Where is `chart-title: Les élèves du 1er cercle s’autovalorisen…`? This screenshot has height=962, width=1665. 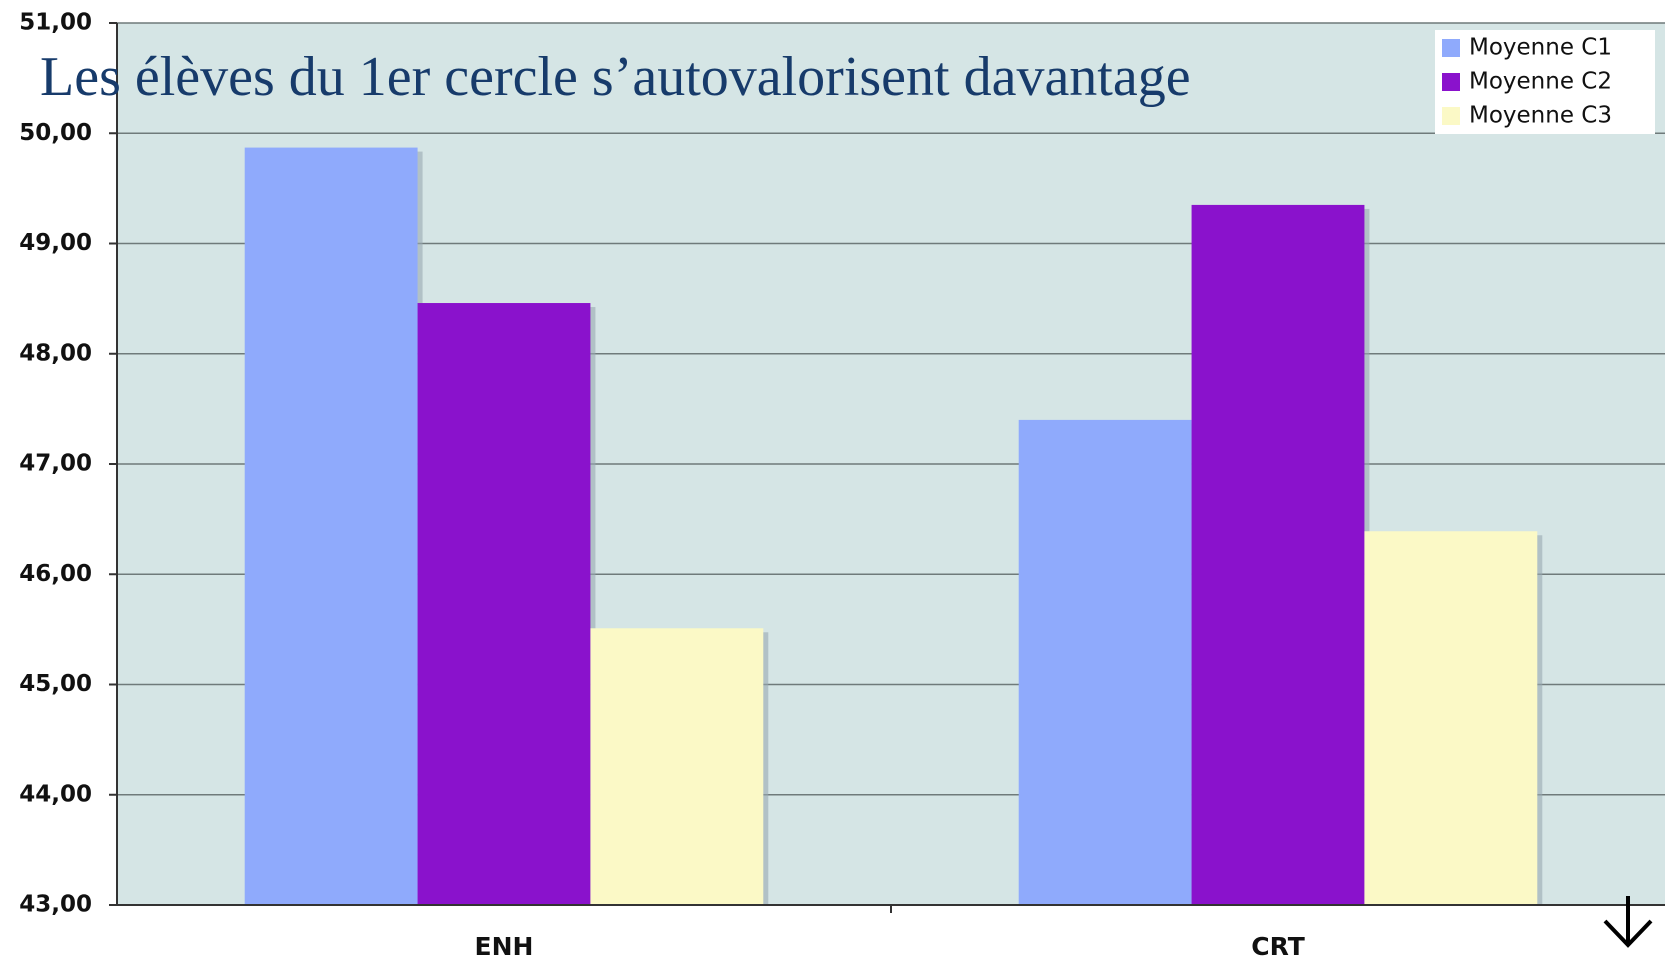
chart-title: Les élèves du 1er cercle s’autovalorisen… is located at coordinates (615, 77).